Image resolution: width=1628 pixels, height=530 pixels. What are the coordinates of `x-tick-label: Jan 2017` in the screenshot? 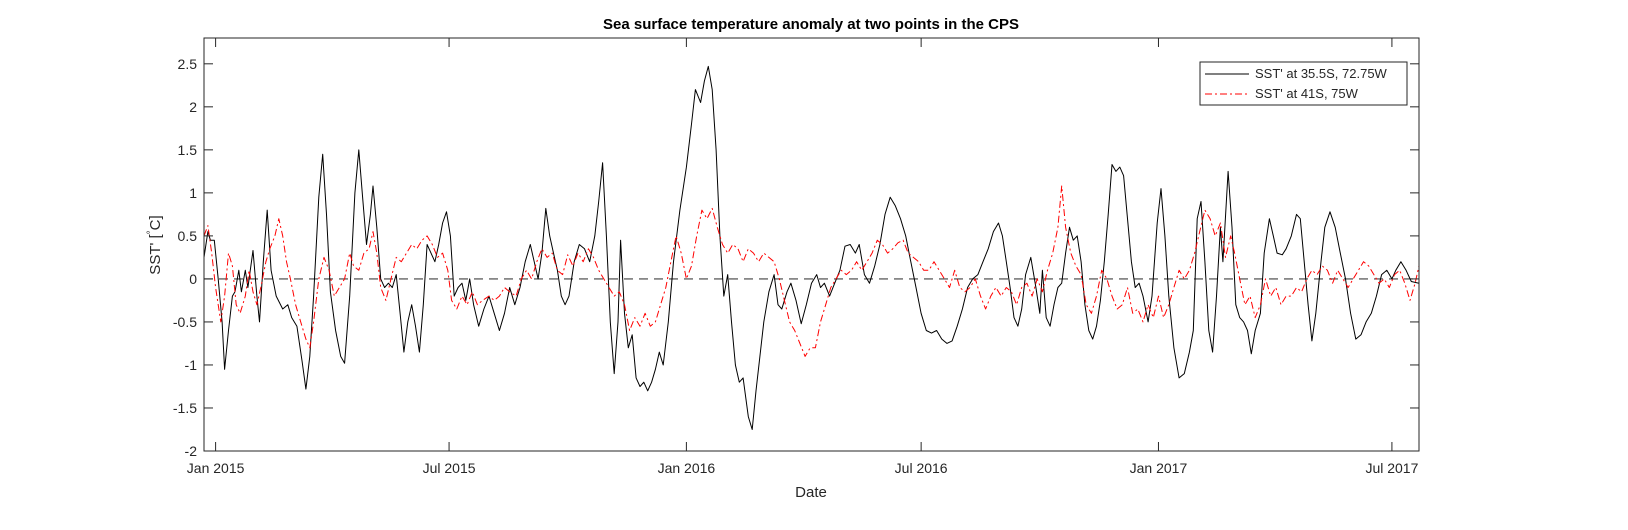 It's located at (1159, 468).